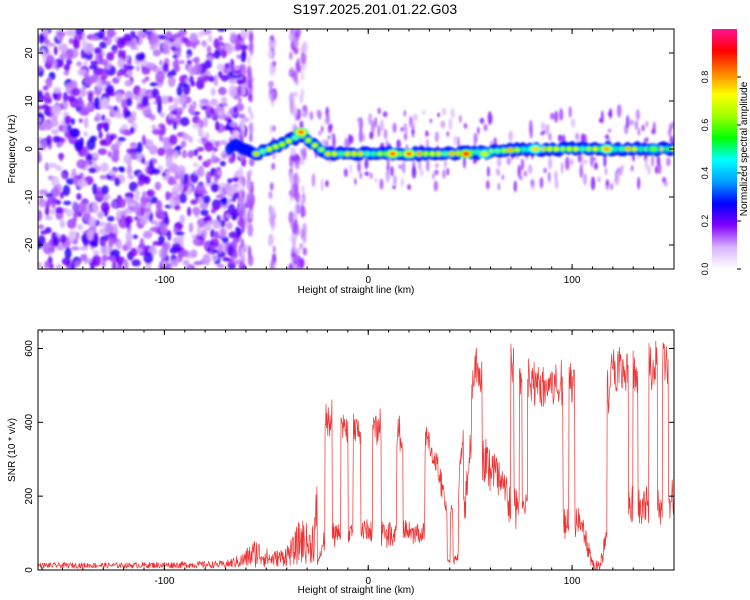  What do you see at coordinates (29, 244) in the screenshot?
I see `spectrogram-y-tick-label: -20` at bounding box center [29, 244].